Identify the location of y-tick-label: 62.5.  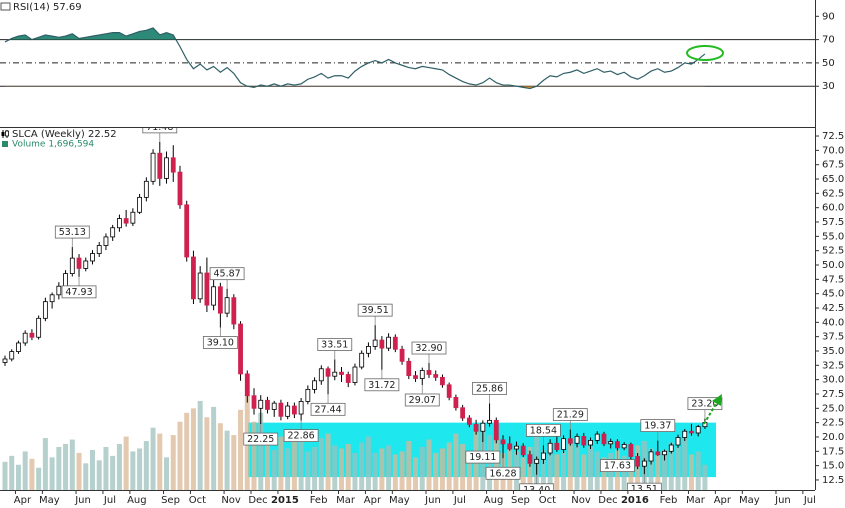
(833, 193).